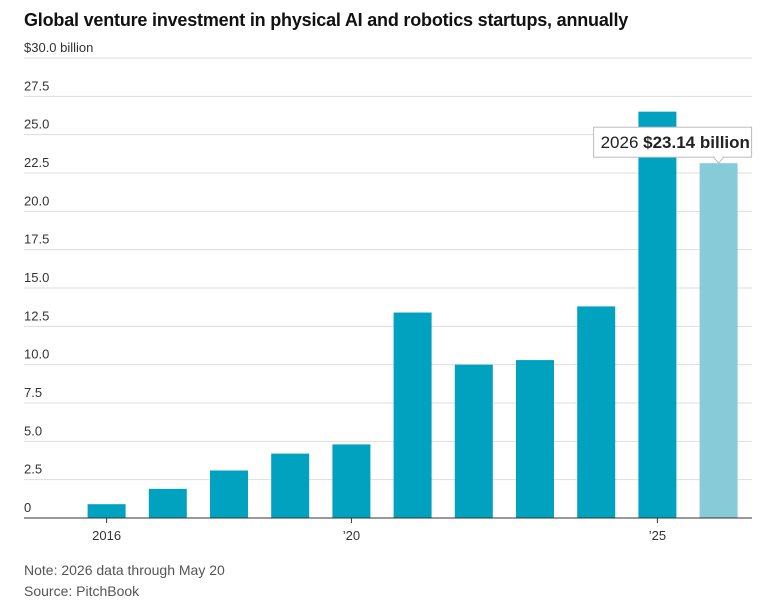 This screenshot has height=613, width=768. What do you see at coordinates (36, 315) in the screenshot?
I see `y-tick-label: 12.5` at bounding box center [36, 315].